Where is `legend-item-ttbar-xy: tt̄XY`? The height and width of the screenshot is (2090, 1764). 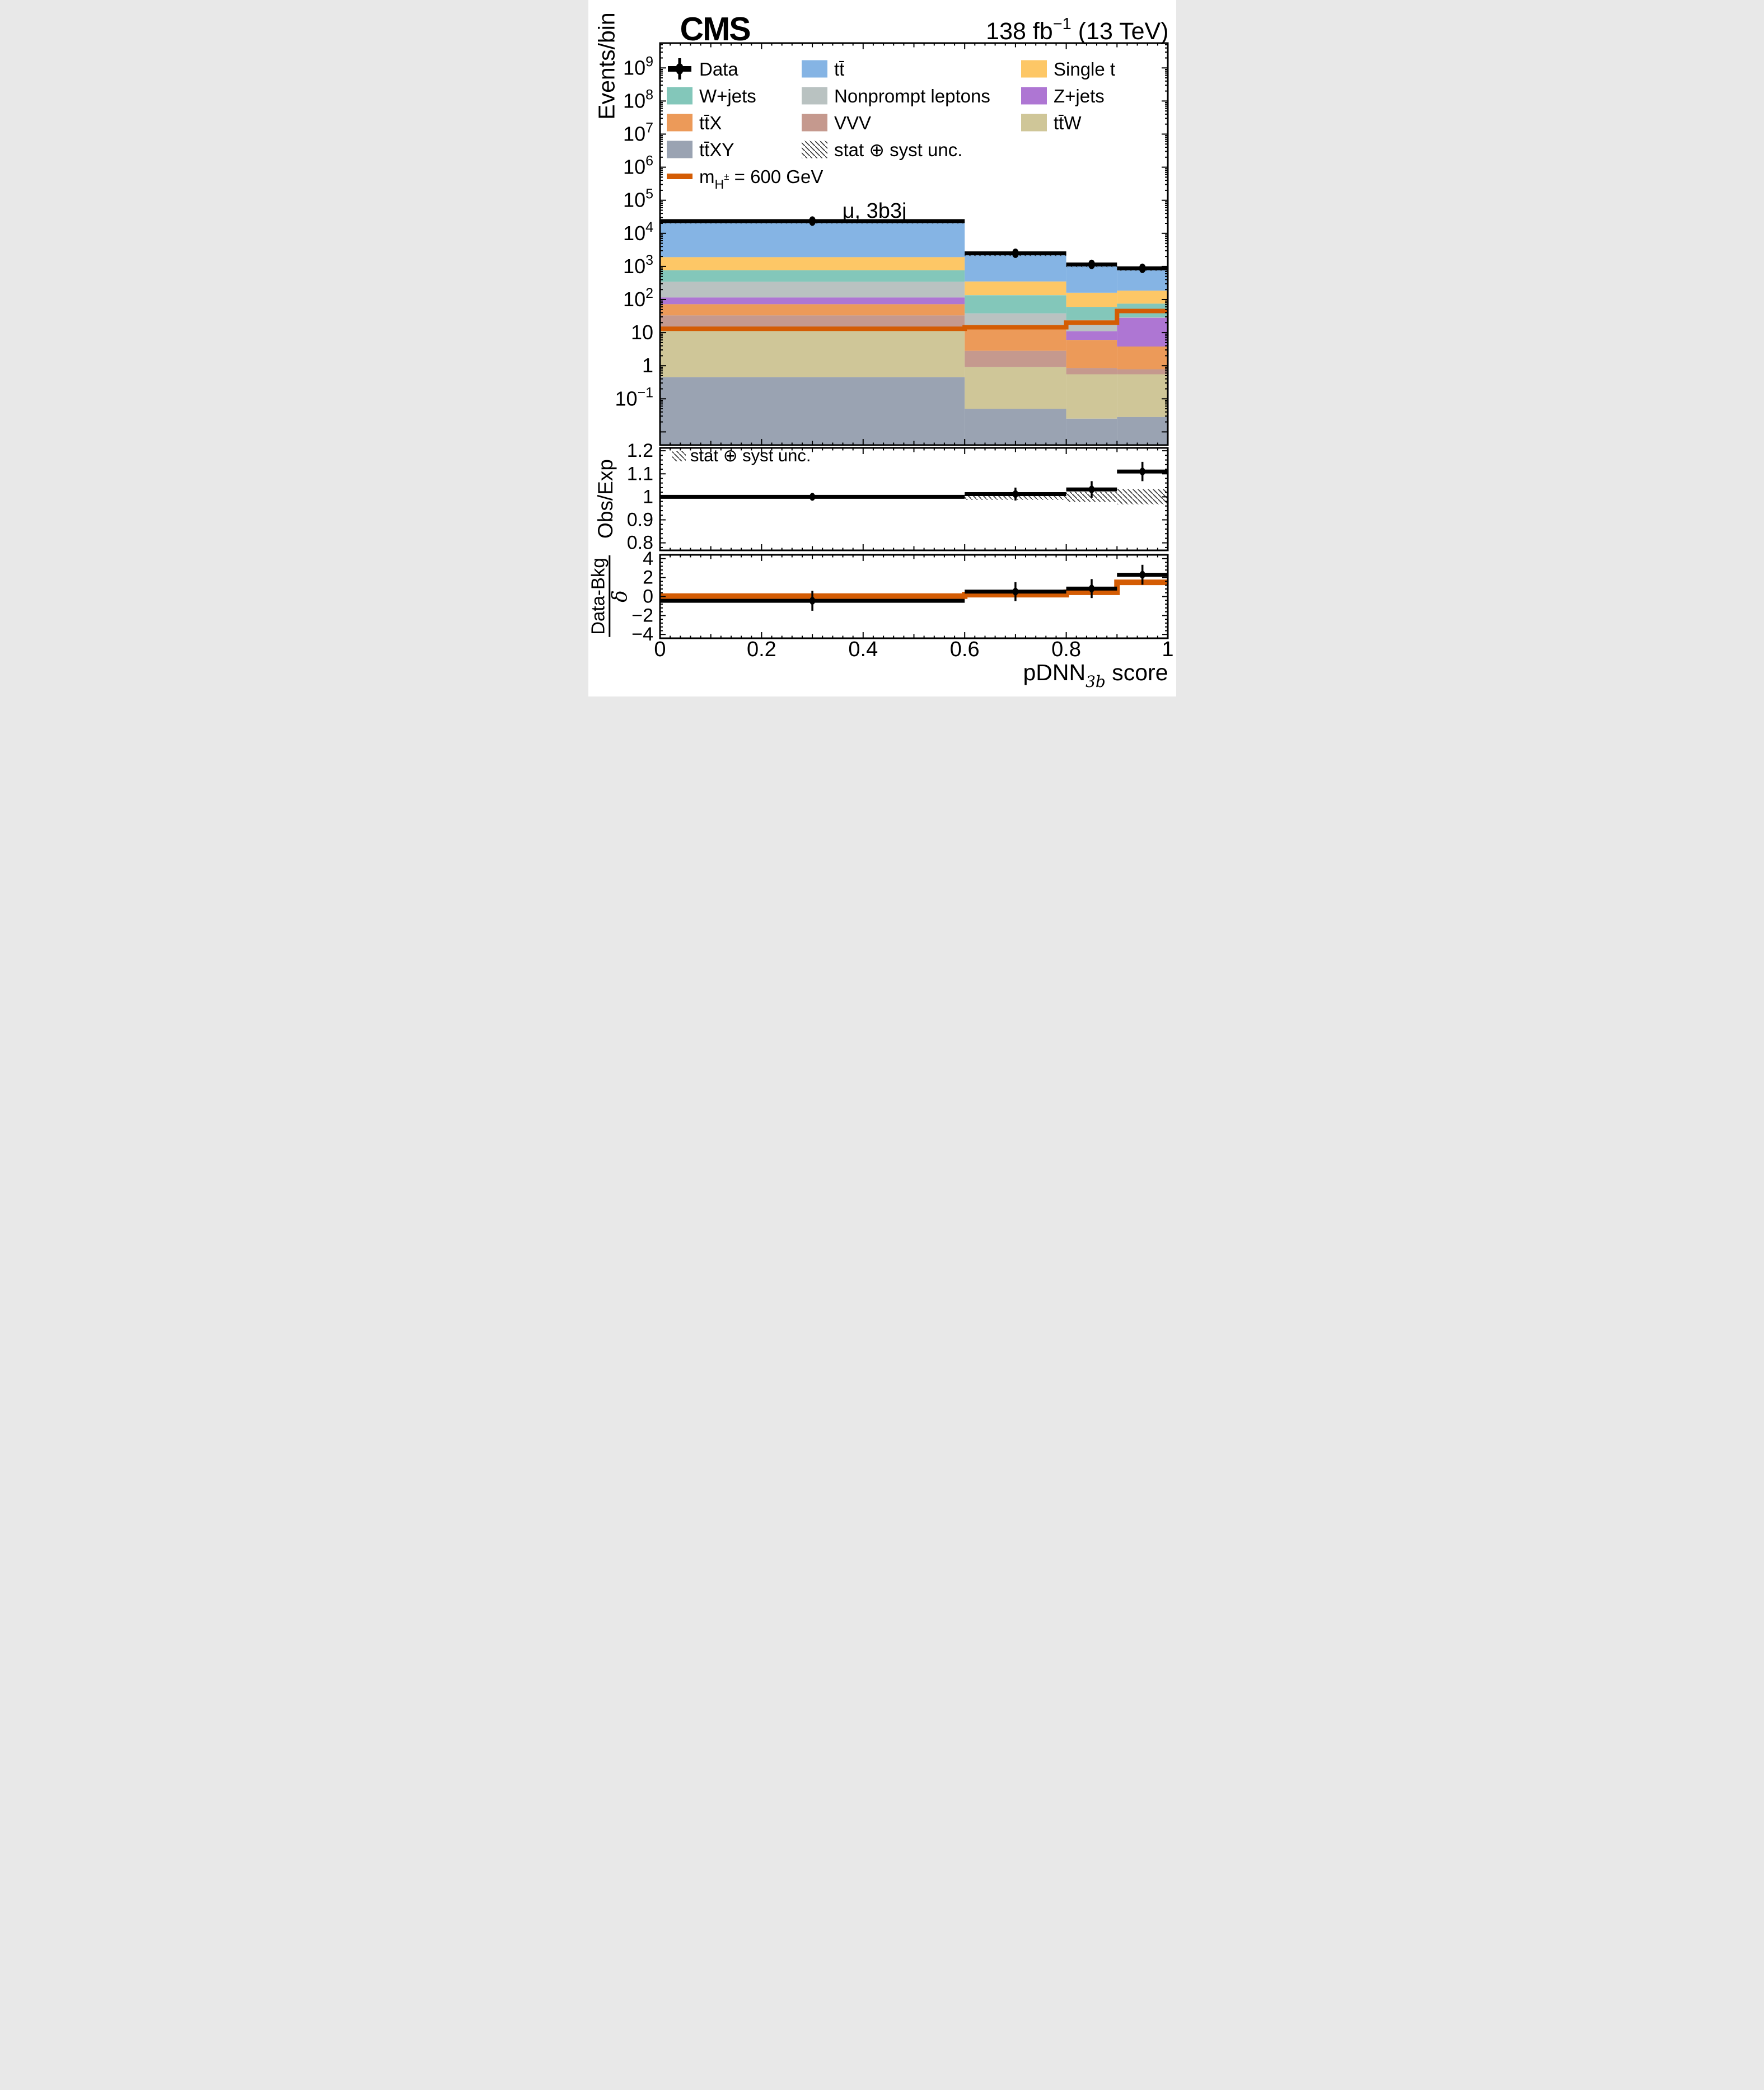
legend-item-ttbar-xy: tt̄XY is located at coordinates (700, 149).